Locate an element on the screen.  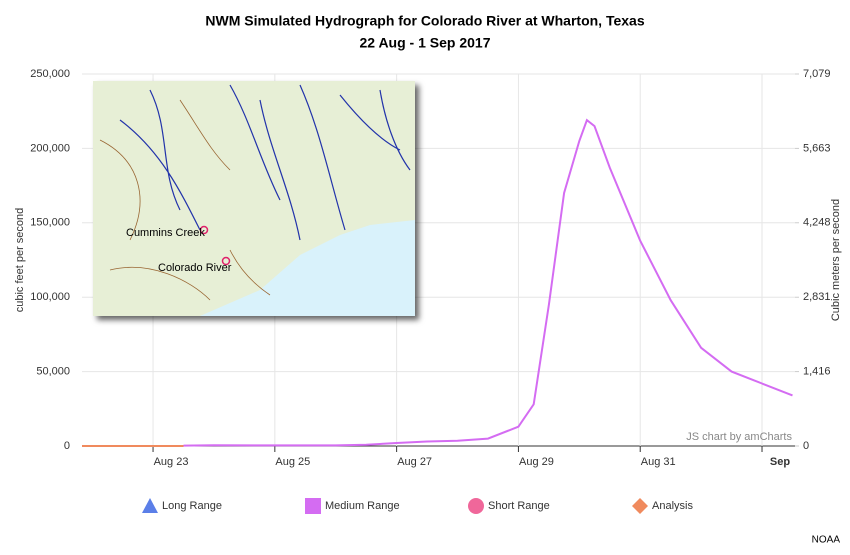
legend-label: Long Range is located at coordinates (192, 506).